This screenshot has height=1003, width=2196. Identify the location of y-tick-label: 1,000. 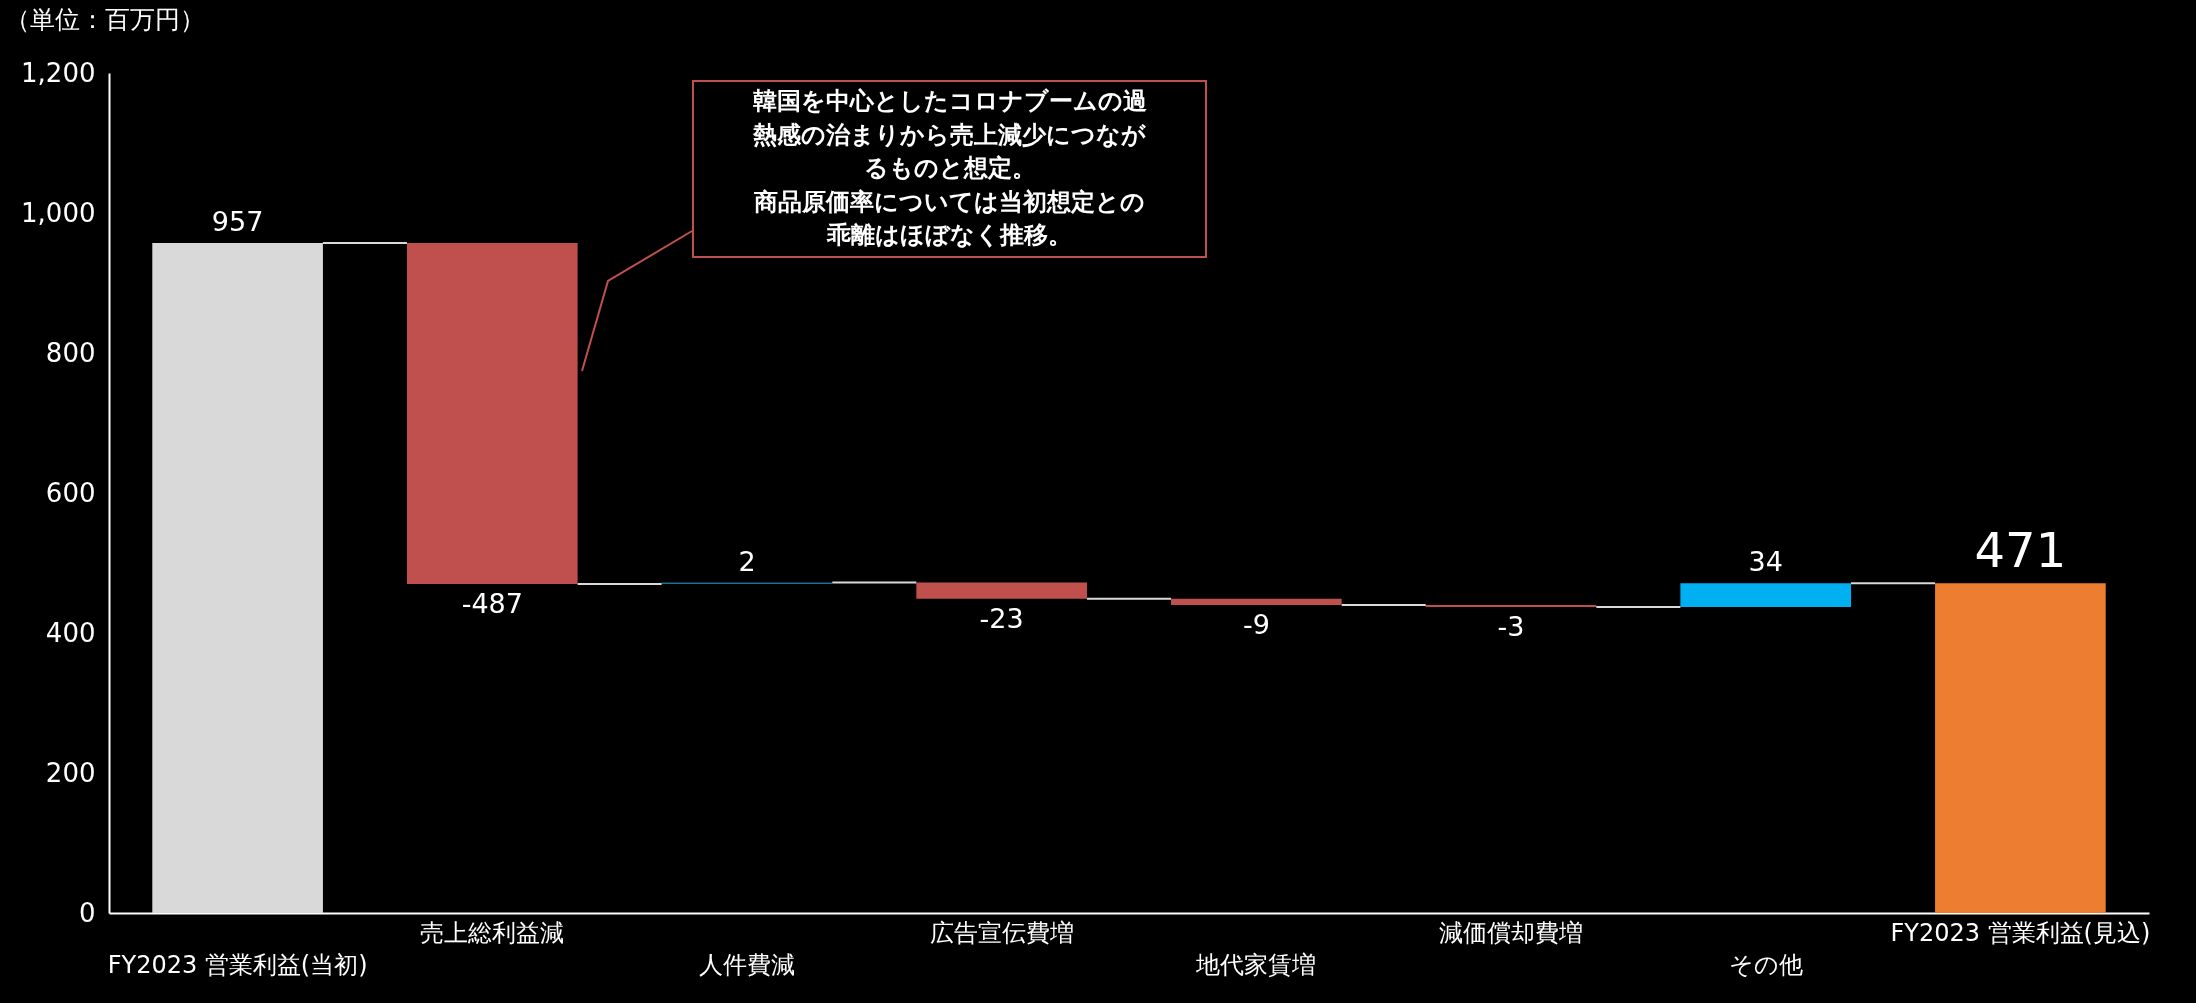
(58, 212).